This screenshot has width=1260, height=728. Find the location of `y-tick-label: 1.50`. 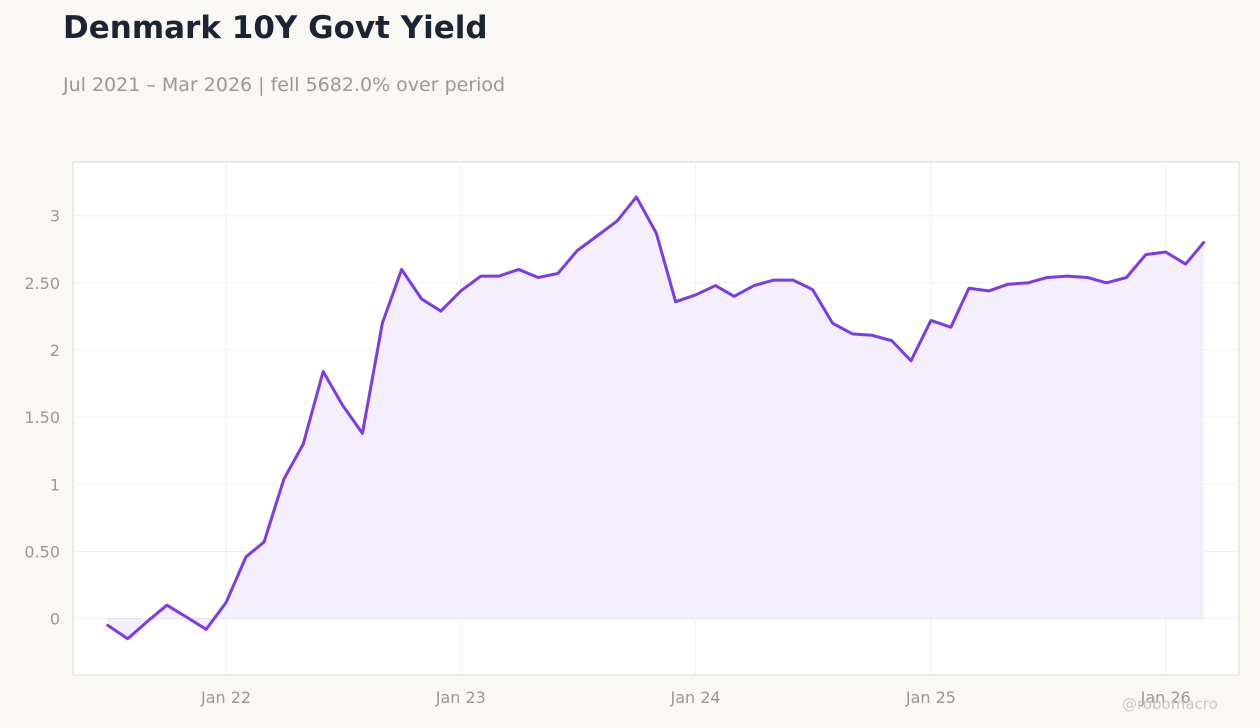

y-tick-label: 1.50 is located at coordinates (42, 417).